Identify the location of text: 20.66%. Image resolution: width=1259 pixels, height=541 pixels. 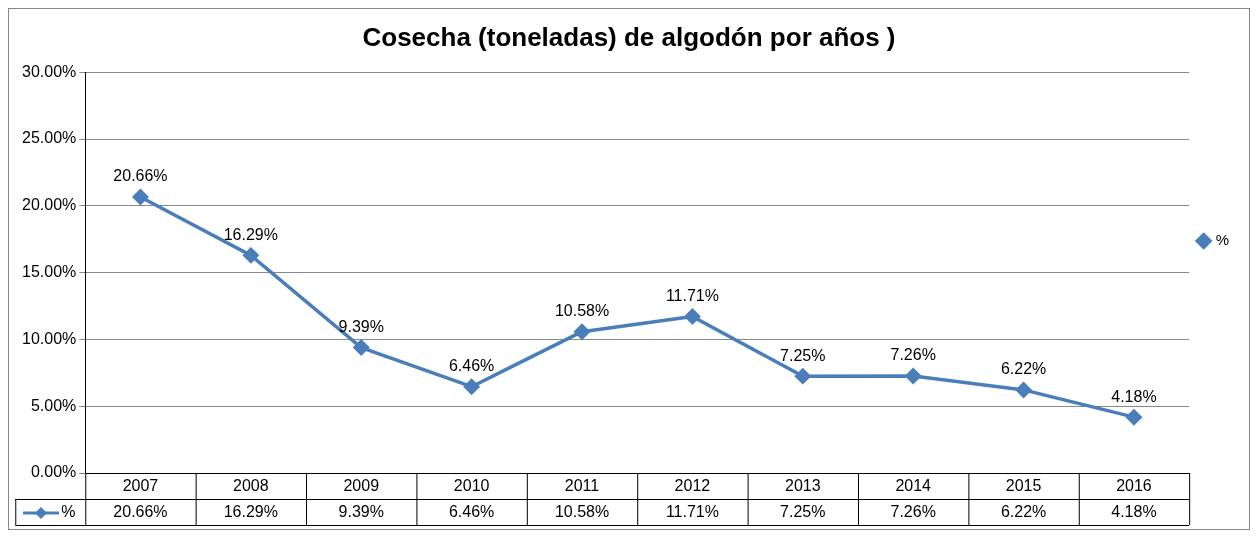
(140, 176).